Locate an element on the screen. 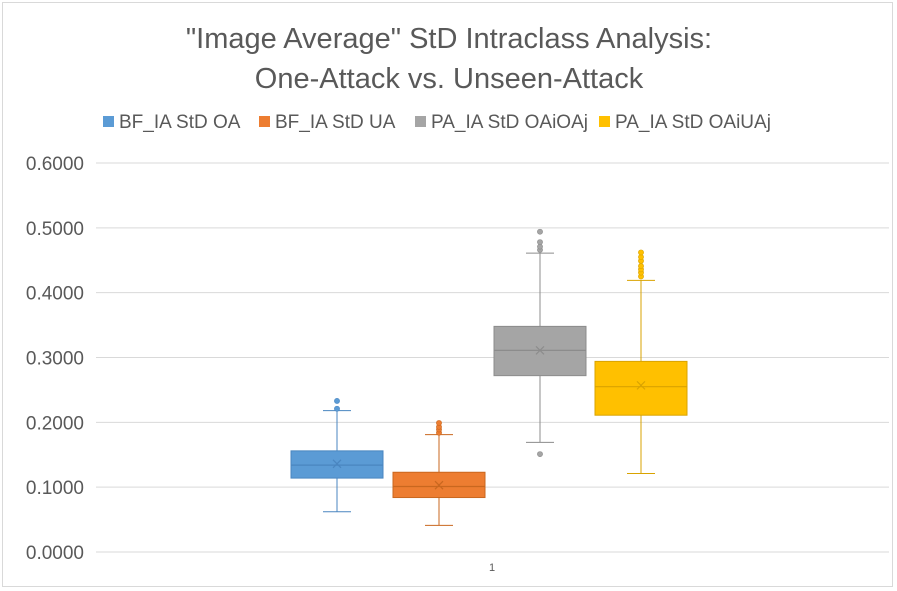 The width and height of the screenshot is (897, 591). legend-item: PA_IA StD OAiOAj is located at coordinates (501, 122).